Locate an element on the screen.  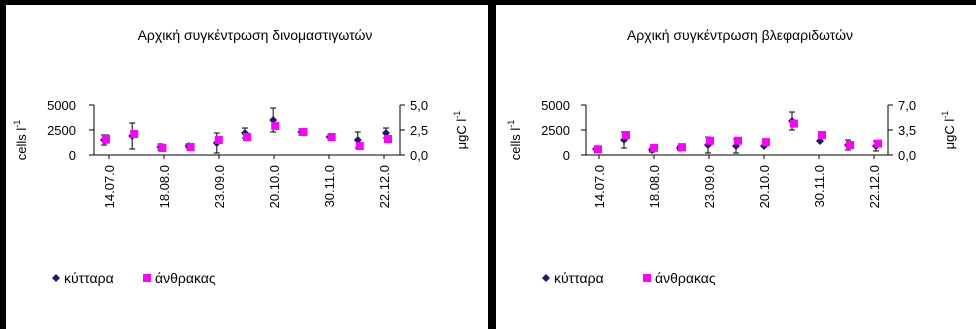
y-tick-label-right: 5,0 is located at coordinates (419, 105).